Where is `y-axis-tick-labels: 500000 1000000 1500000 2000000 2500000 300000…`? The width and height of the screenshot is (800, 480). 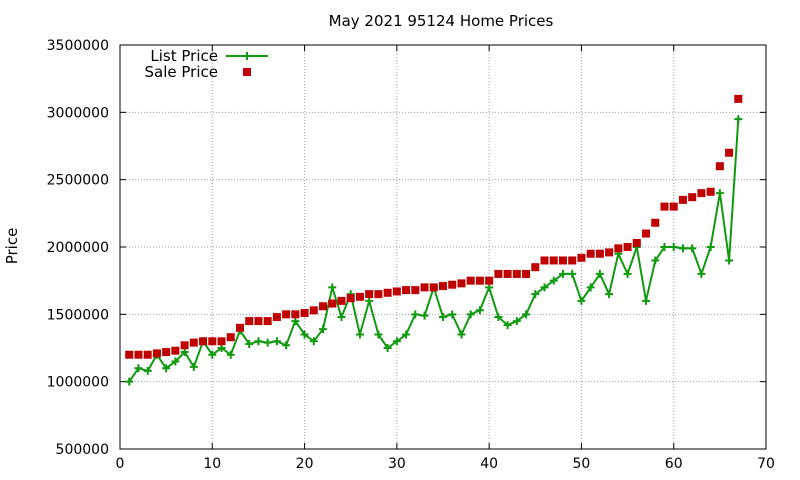 y-axis-tick-labels: 500000 1000000 1500000 2000000 2500000 300000… is located at coordinates (78, 248).